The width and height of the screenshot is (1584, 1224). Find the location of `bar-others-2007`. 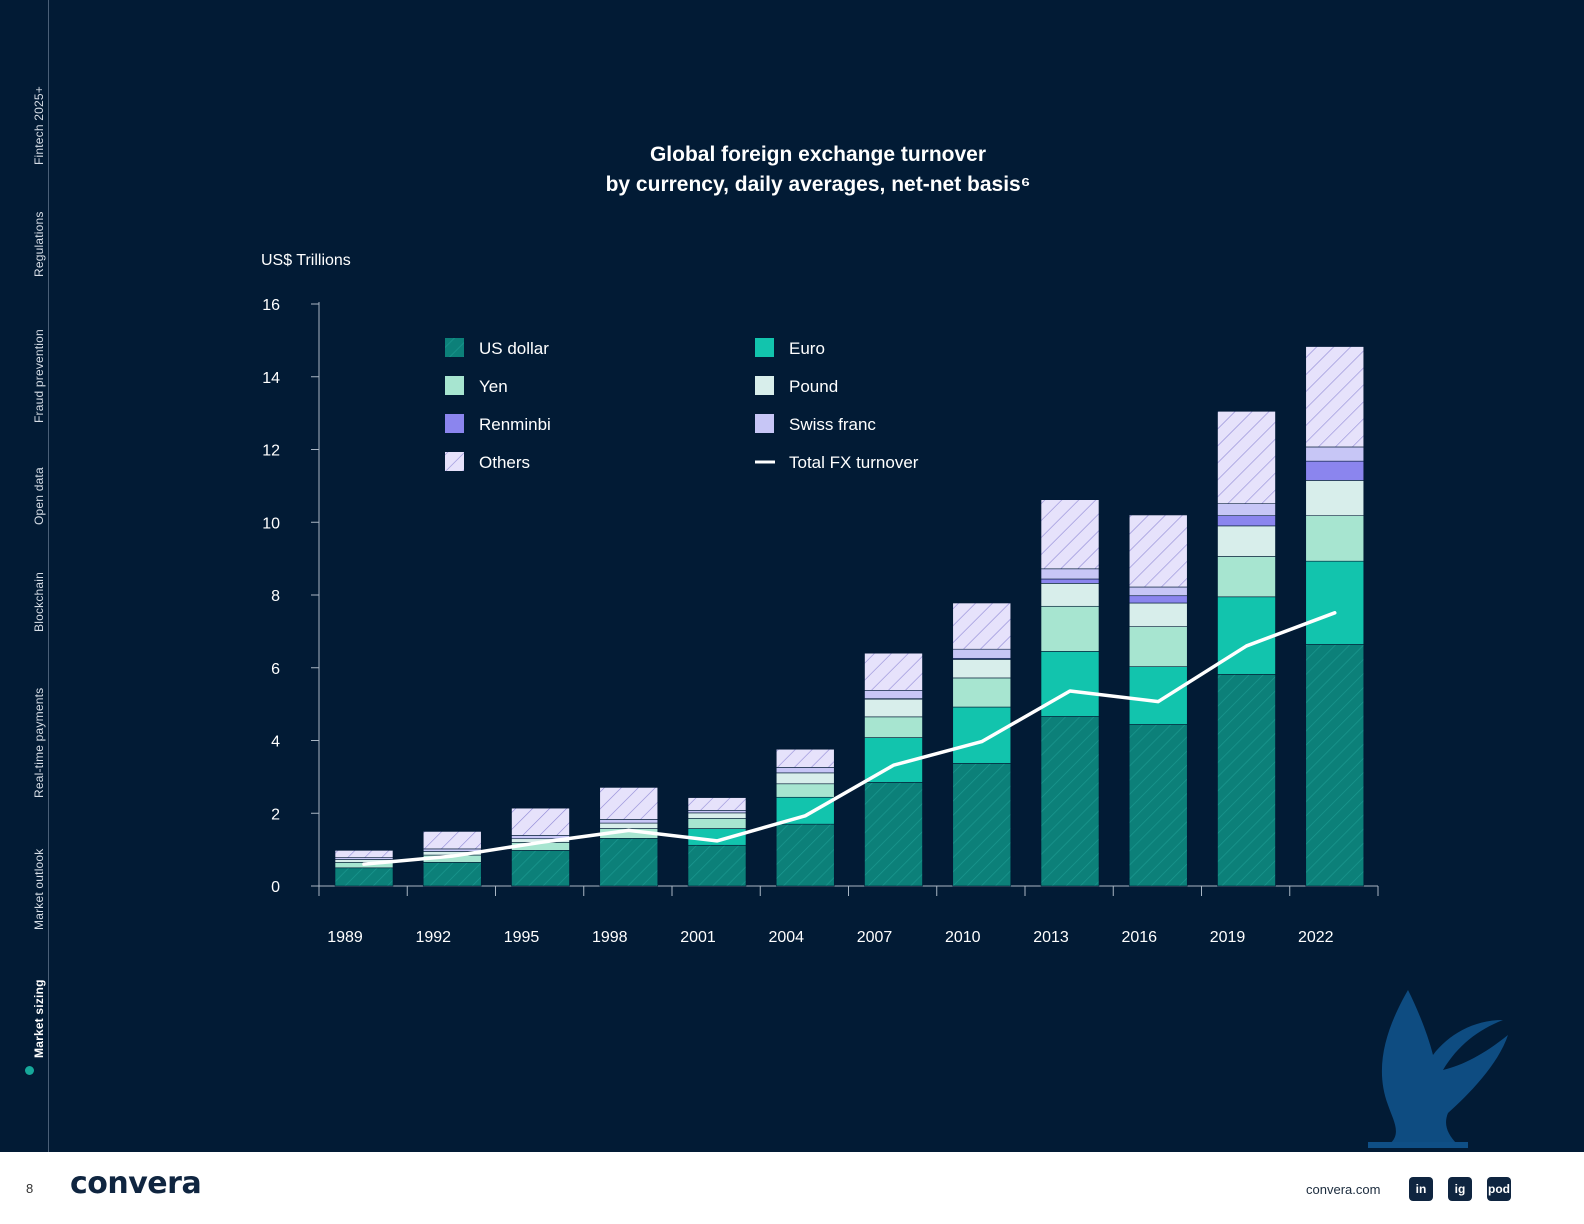

bar-others-2007 is located at coordinates (893, 671).